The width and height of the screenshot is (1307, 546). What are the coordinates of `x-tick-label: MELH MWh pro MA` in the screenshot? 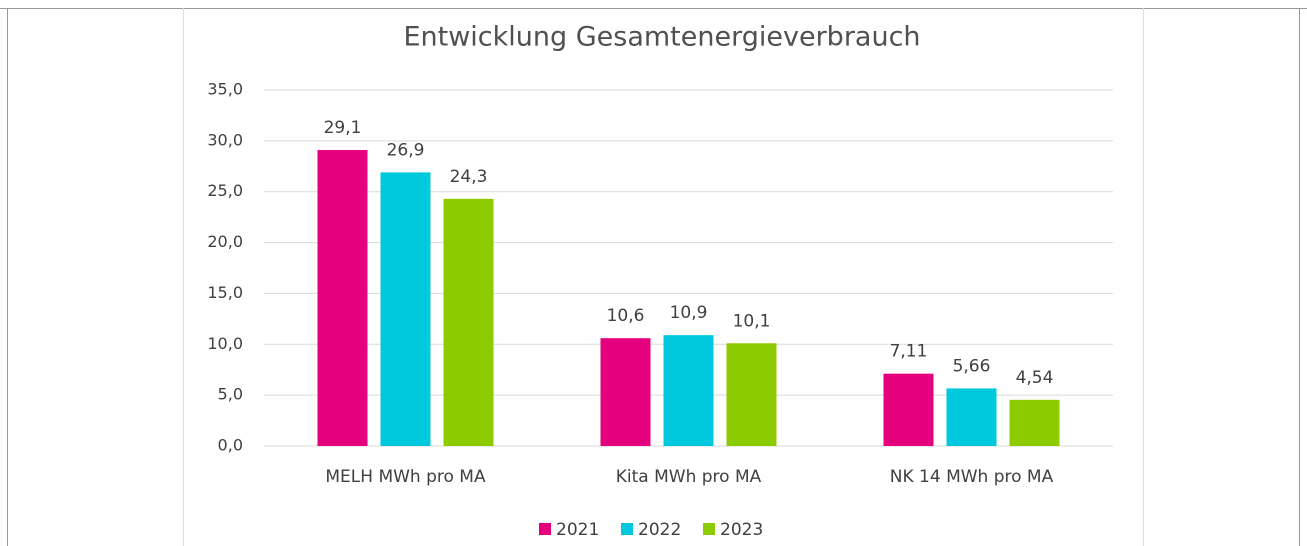 It's located at (405, 477).